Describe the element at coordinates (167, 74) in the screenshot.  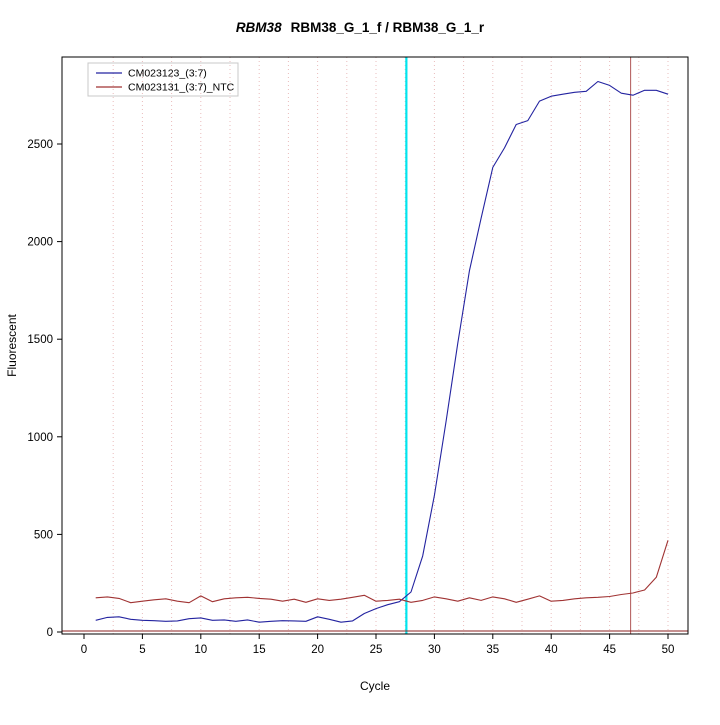
I see `legend-entry-label: CM023123_(3:7)` at that location.